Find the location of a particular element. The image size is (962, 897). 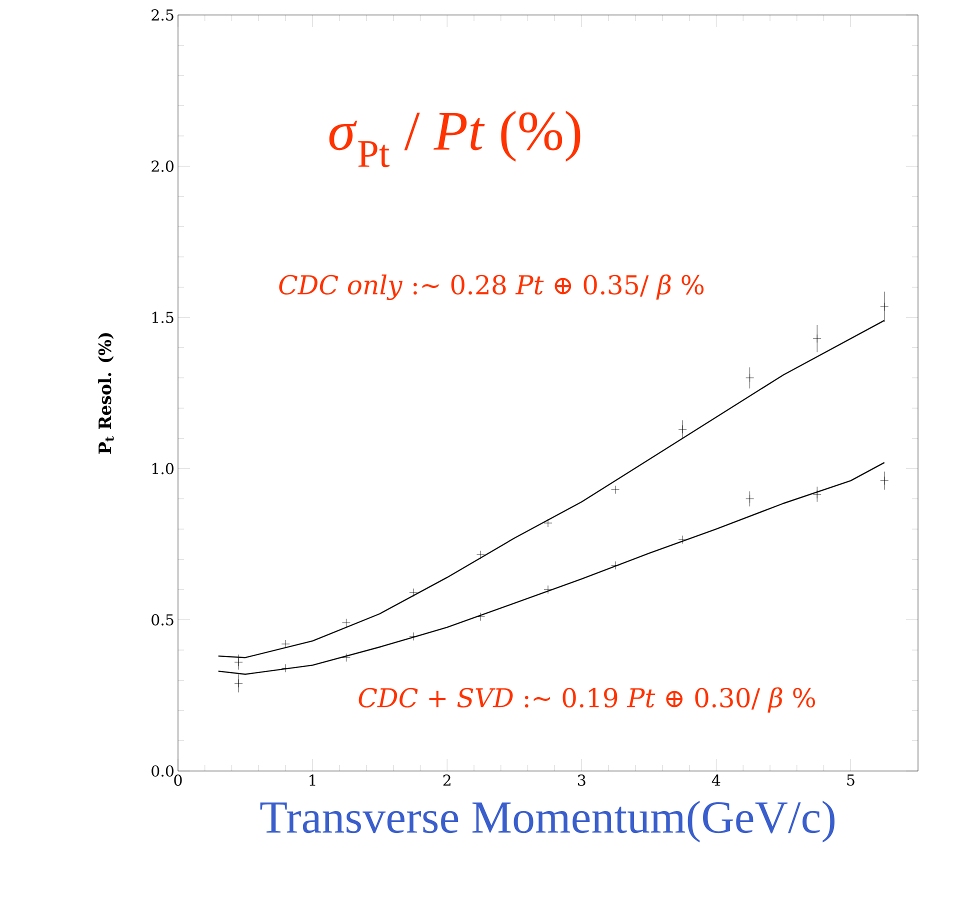

x-tick-label: 0 is located at coordinates (178, 780).